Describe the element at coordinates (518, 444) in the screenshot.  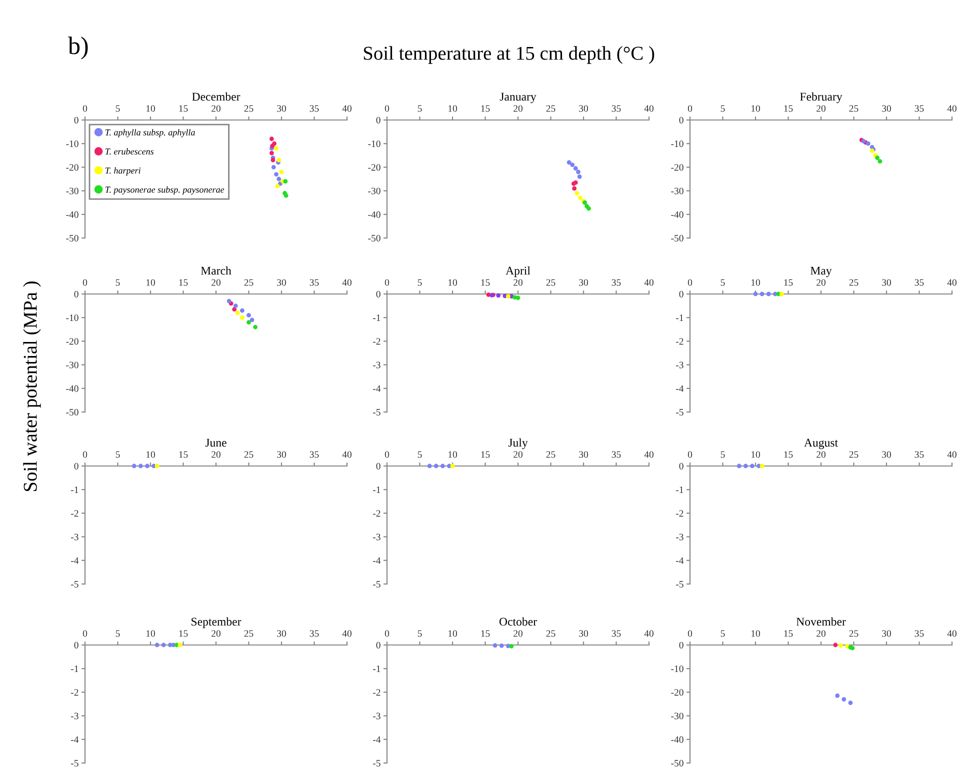
I see `chart-title: July` at that location.